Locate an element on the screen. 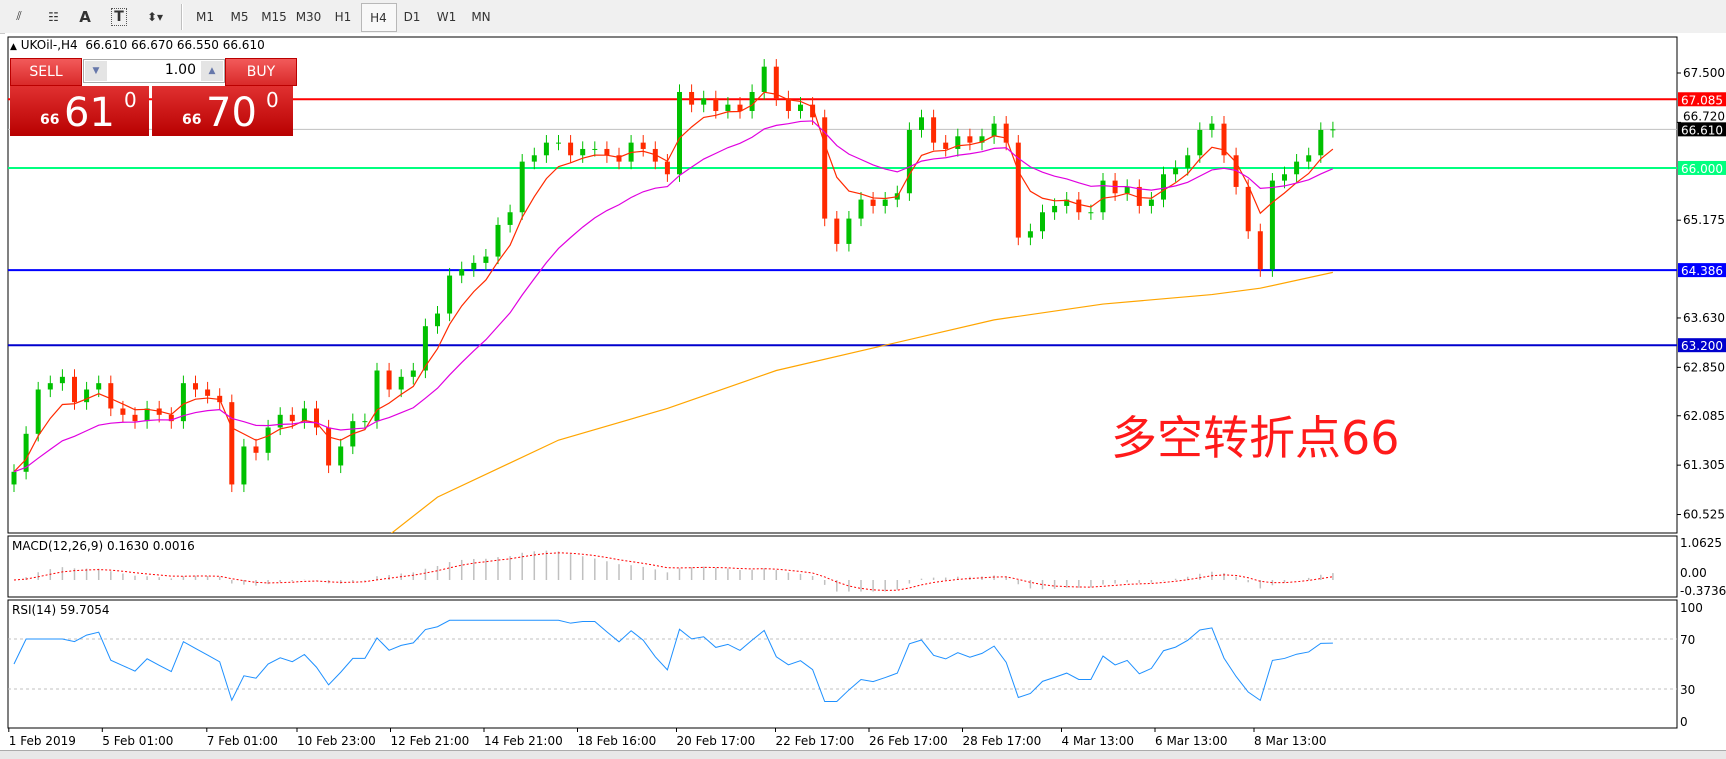 This screenshot has height=759, width=1726. level-price-label: 66.610 is located at coordinates (1702, 130).